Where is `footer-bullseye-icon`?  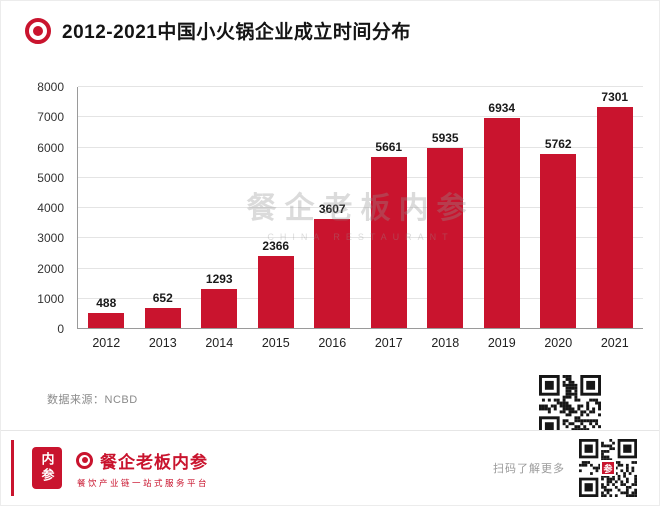 footer-bullseye-icon is located at coordinates (84, 460).